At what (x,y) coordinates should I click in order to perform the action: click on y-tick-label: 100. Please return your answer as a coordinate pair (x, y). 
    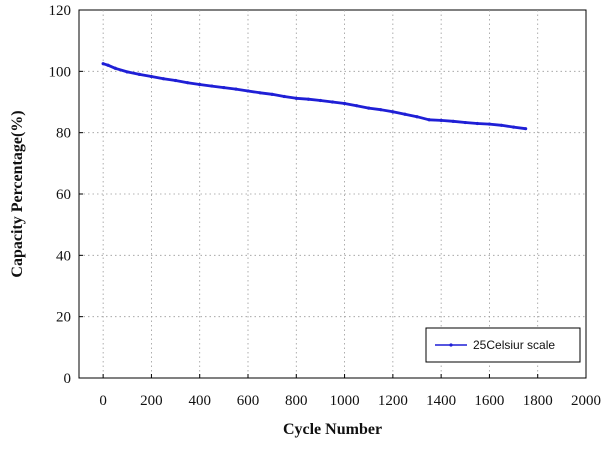
    Looking at the image, I should click on (60, 72).